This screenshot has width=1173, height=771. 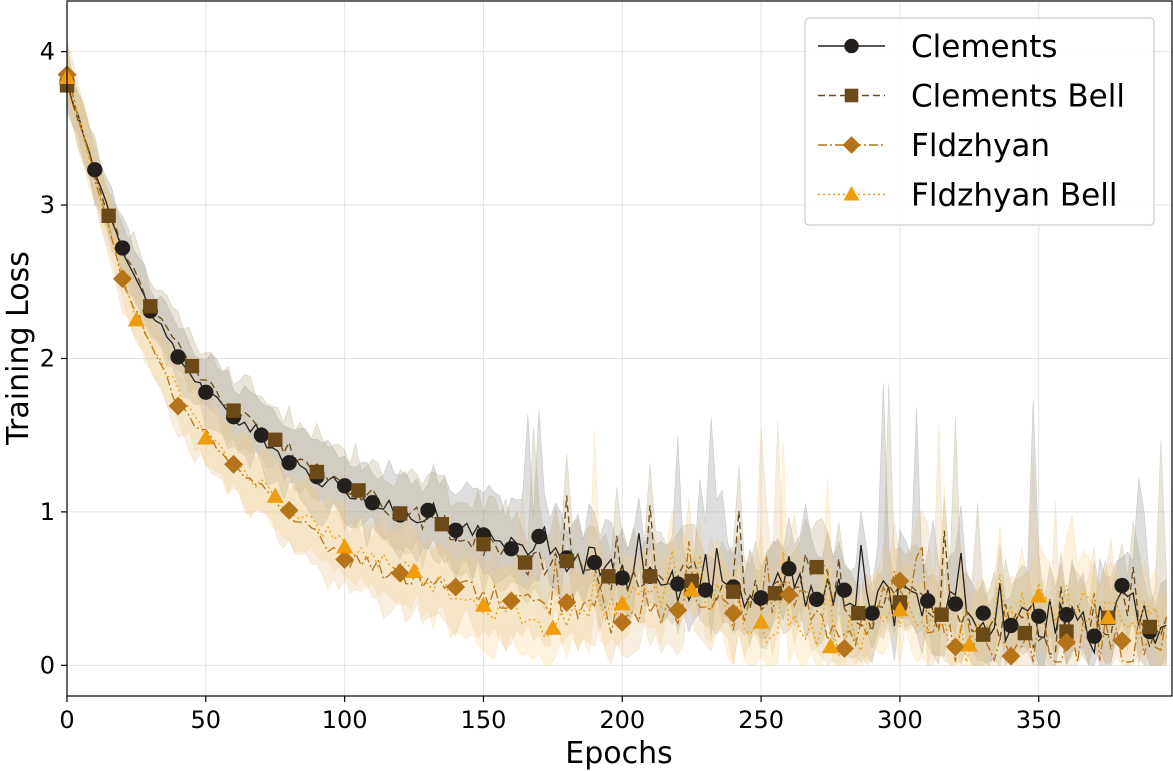 What do you see at coordinates (1014, 196) in the screenshot?
I see `legend-label-fldzhyan-bell: Fldzhyan Bell` at bounding box center [1014, 196].